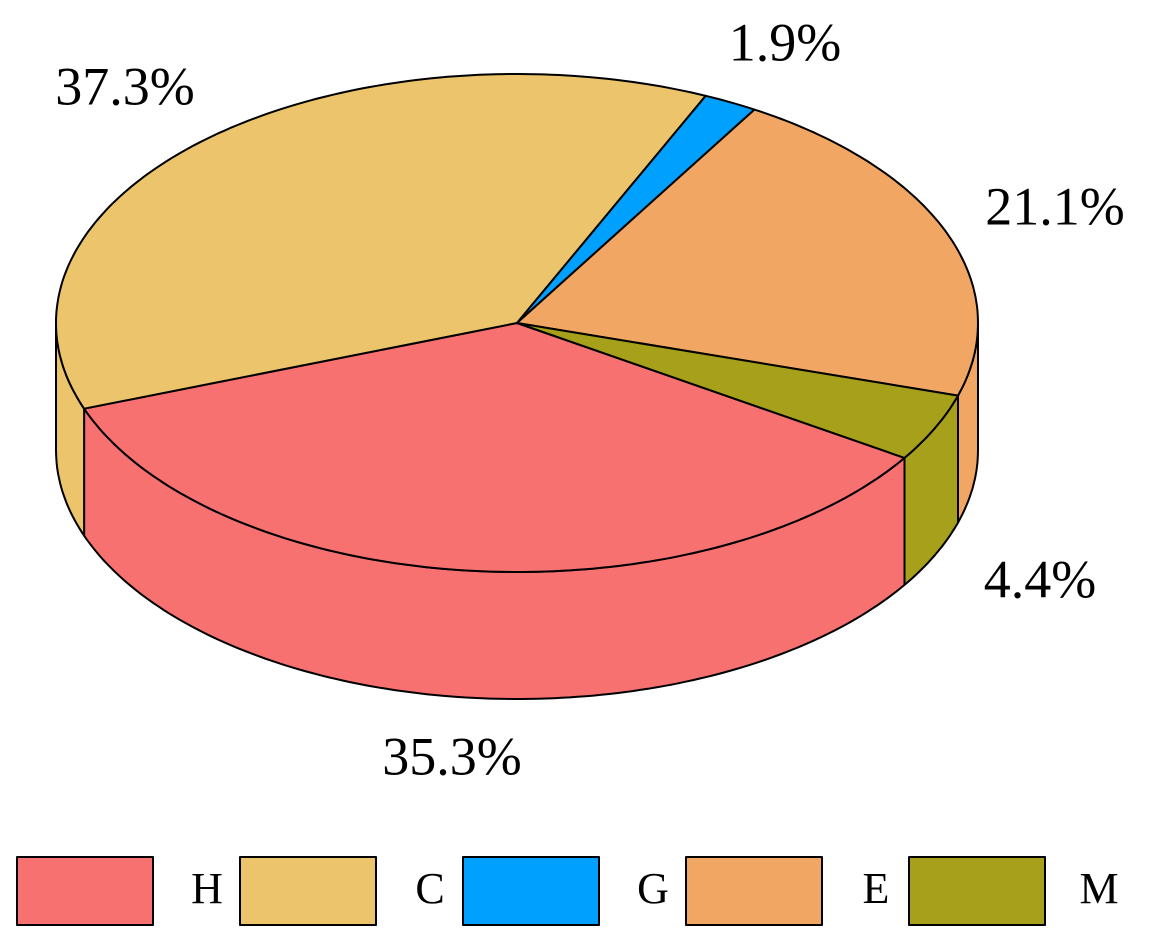 This screenshot has height=949, width=1158. I want to click on legend-label: G, so click(653, 888).